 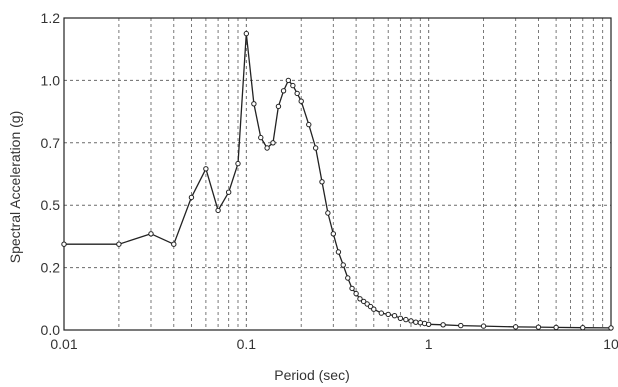 I want to click on y-tick-label: 1.2, so click(x=51, y=18).